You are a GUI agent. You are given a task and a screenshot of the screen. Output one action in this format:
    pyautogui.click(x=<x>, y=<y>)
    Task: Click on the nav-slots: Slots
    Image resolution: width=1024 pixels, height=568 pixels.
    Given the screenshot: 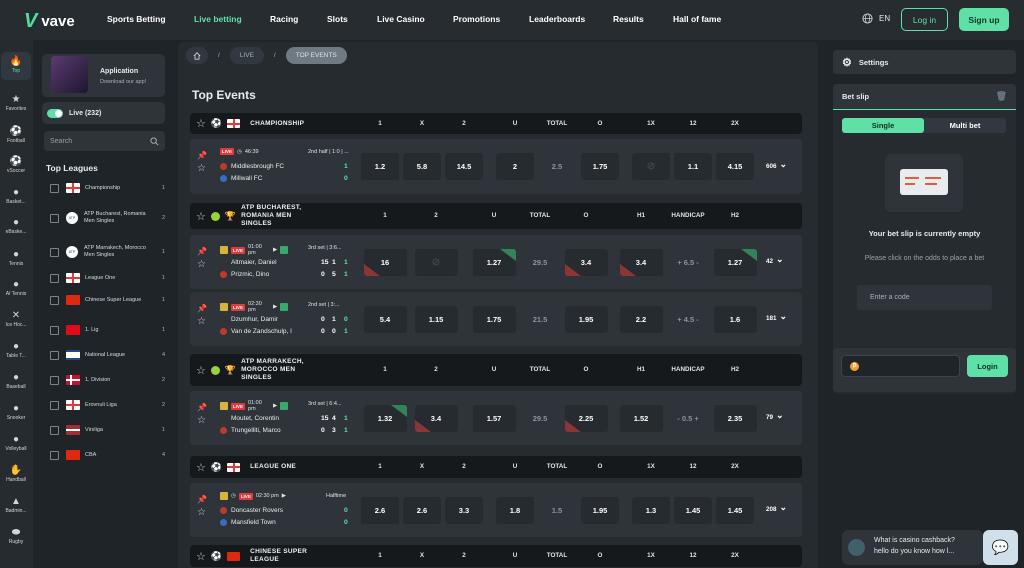 What is the action you would take?
    pyautogui.click(x=337, y=19)
    